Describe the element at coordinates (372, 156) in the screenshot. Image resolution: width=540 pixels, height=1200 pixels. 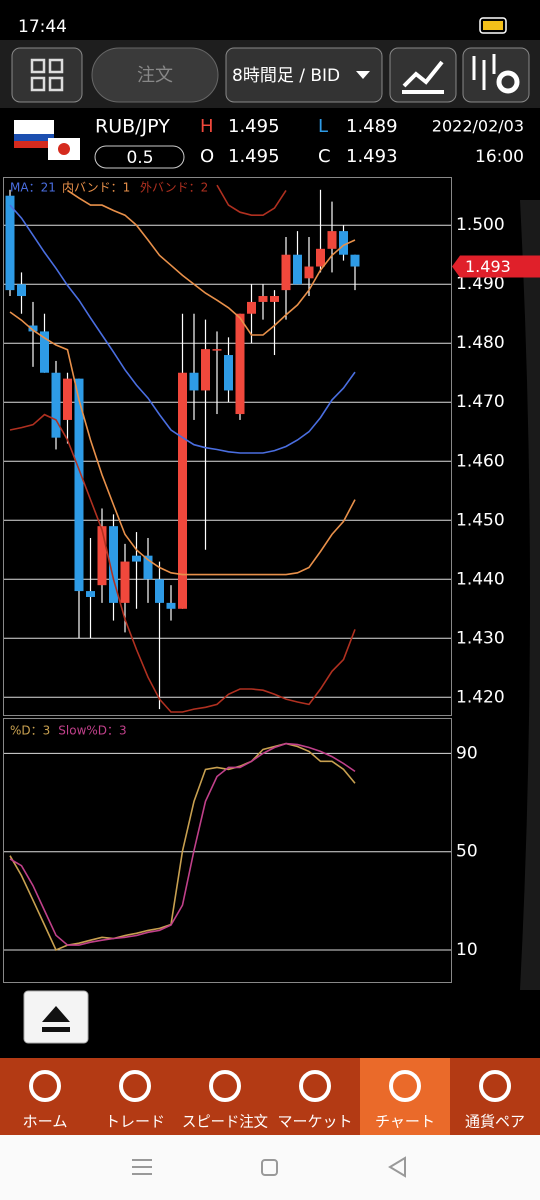
I see `close: 1.493` at that location.